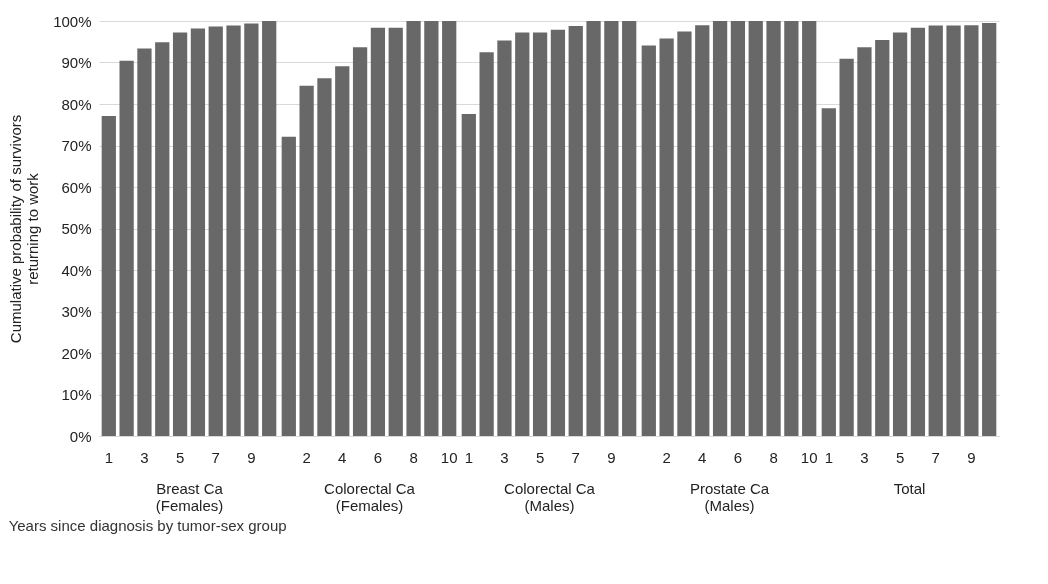 The image size is (1048, 584). What do you see at coordinates (76, 353) in the screenshot?
I see `y-tick-label: 20%` at bounding box center [76, 353].